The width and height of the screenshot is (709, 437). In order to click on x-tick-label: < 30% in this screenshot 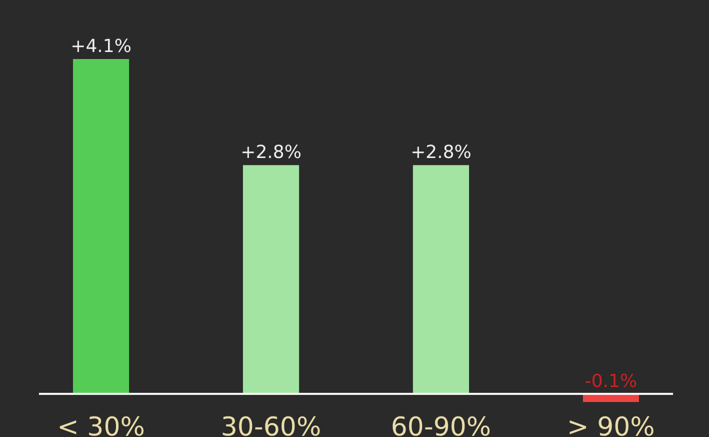, I will do `click(101, 424)`.